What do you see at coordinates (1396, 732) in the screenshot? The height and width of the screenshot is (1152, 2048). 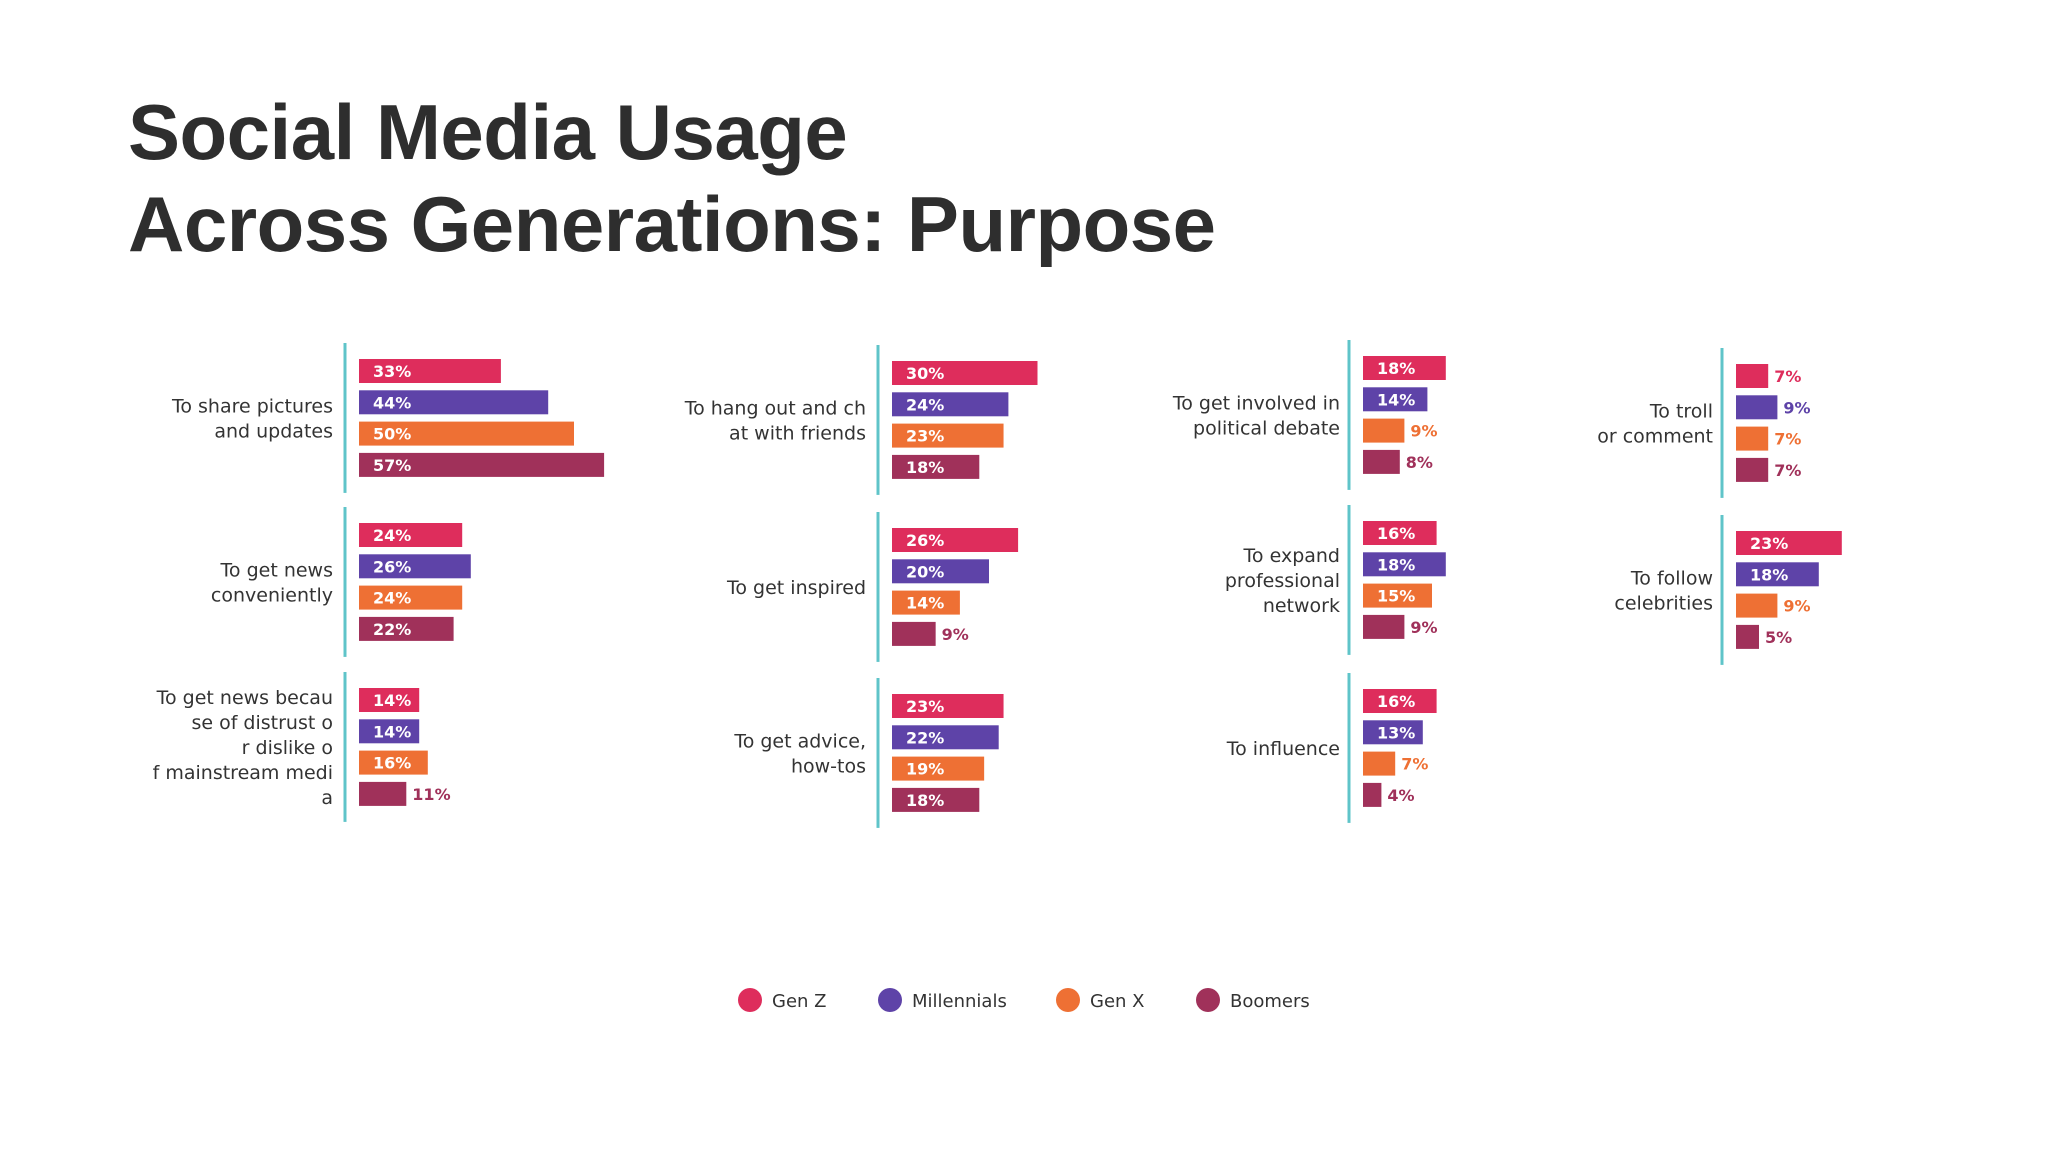 I see `data-label: 13%` at bounding box center [1396, 732].